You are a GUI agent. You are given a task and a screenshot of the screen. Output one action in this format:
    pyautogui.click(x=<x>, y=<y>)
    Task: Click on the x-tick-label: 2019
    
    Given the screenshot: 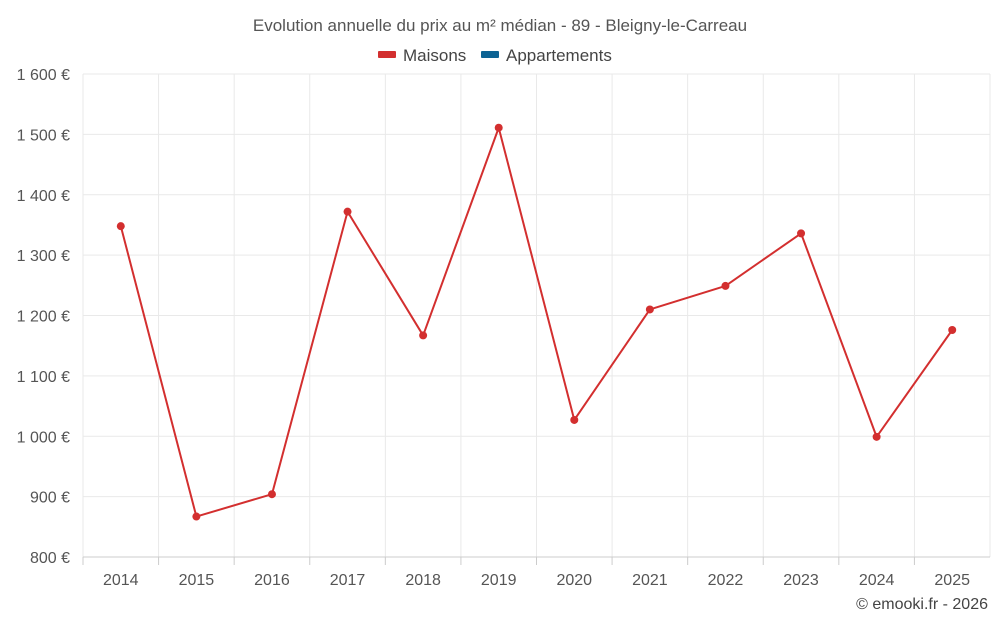 What is the action you would take?
    pyautogui.click(x=499, y=580)
    